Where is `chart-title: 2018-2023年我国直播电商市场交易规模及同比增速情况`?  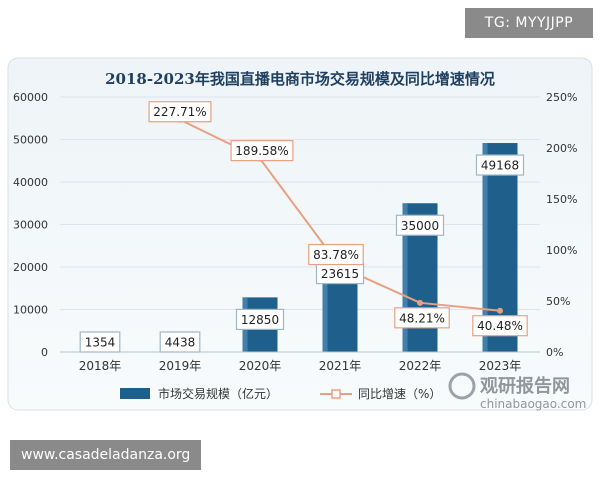
chart-title: 2018-2023年我国直播电商市场交易规模及同比增速情况 is located at coordinates (300, 79).